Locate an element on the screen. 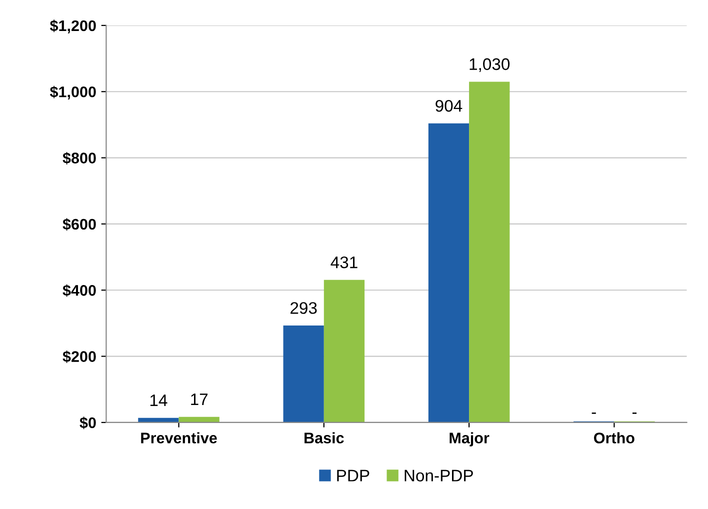  data-label: 293 is located at coordinates (303, 308).